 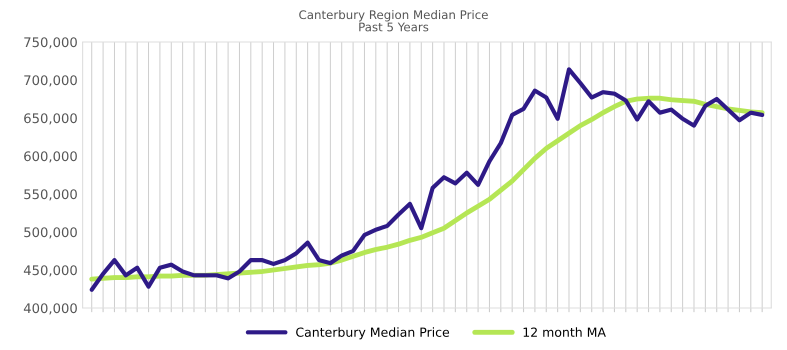 What do you see at coordinates (50, 195) in the screenshot?
I see `y-tick-label: 550,000` at bounding box center [50, 195].